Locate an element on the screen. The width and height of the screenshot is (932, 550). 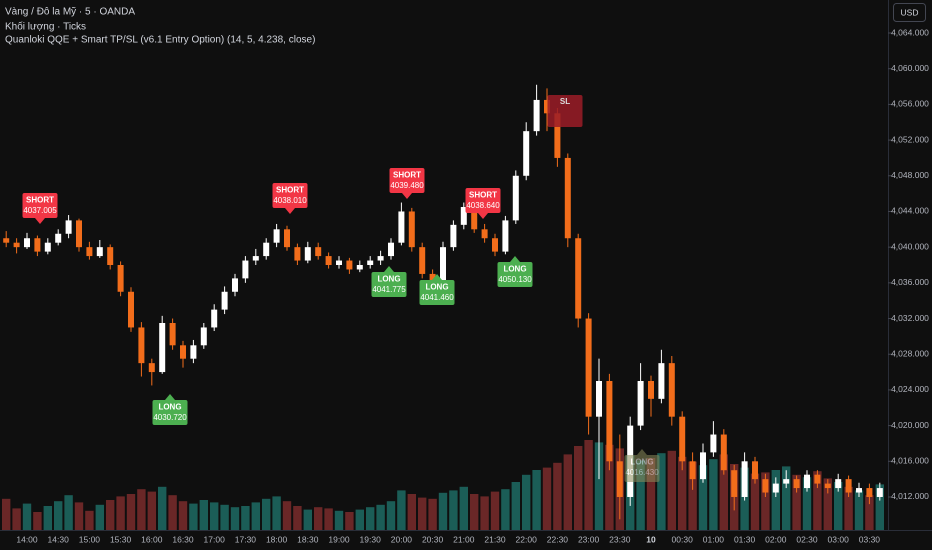
x-tick-label: 03:00 is located at coordinates (839, 539).